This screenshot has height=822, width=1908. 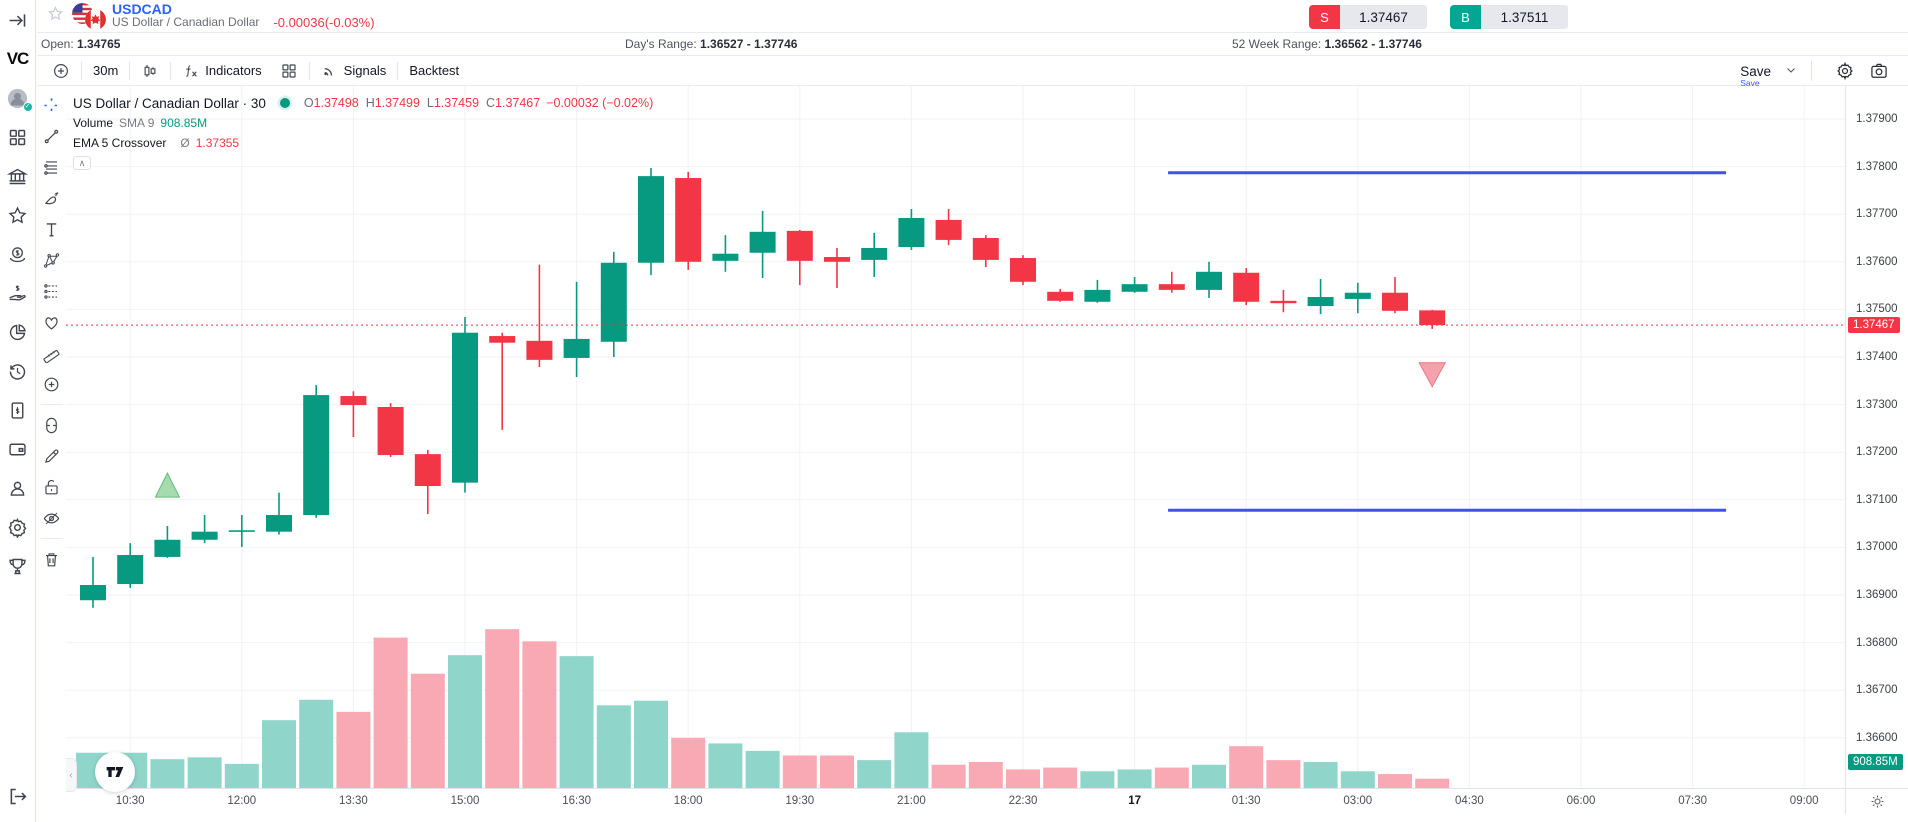 What do you see at coordinates (142, 9) in the screenshot?
I see `symbol-ticker: USDCAD` at bounding box center [142, 9].